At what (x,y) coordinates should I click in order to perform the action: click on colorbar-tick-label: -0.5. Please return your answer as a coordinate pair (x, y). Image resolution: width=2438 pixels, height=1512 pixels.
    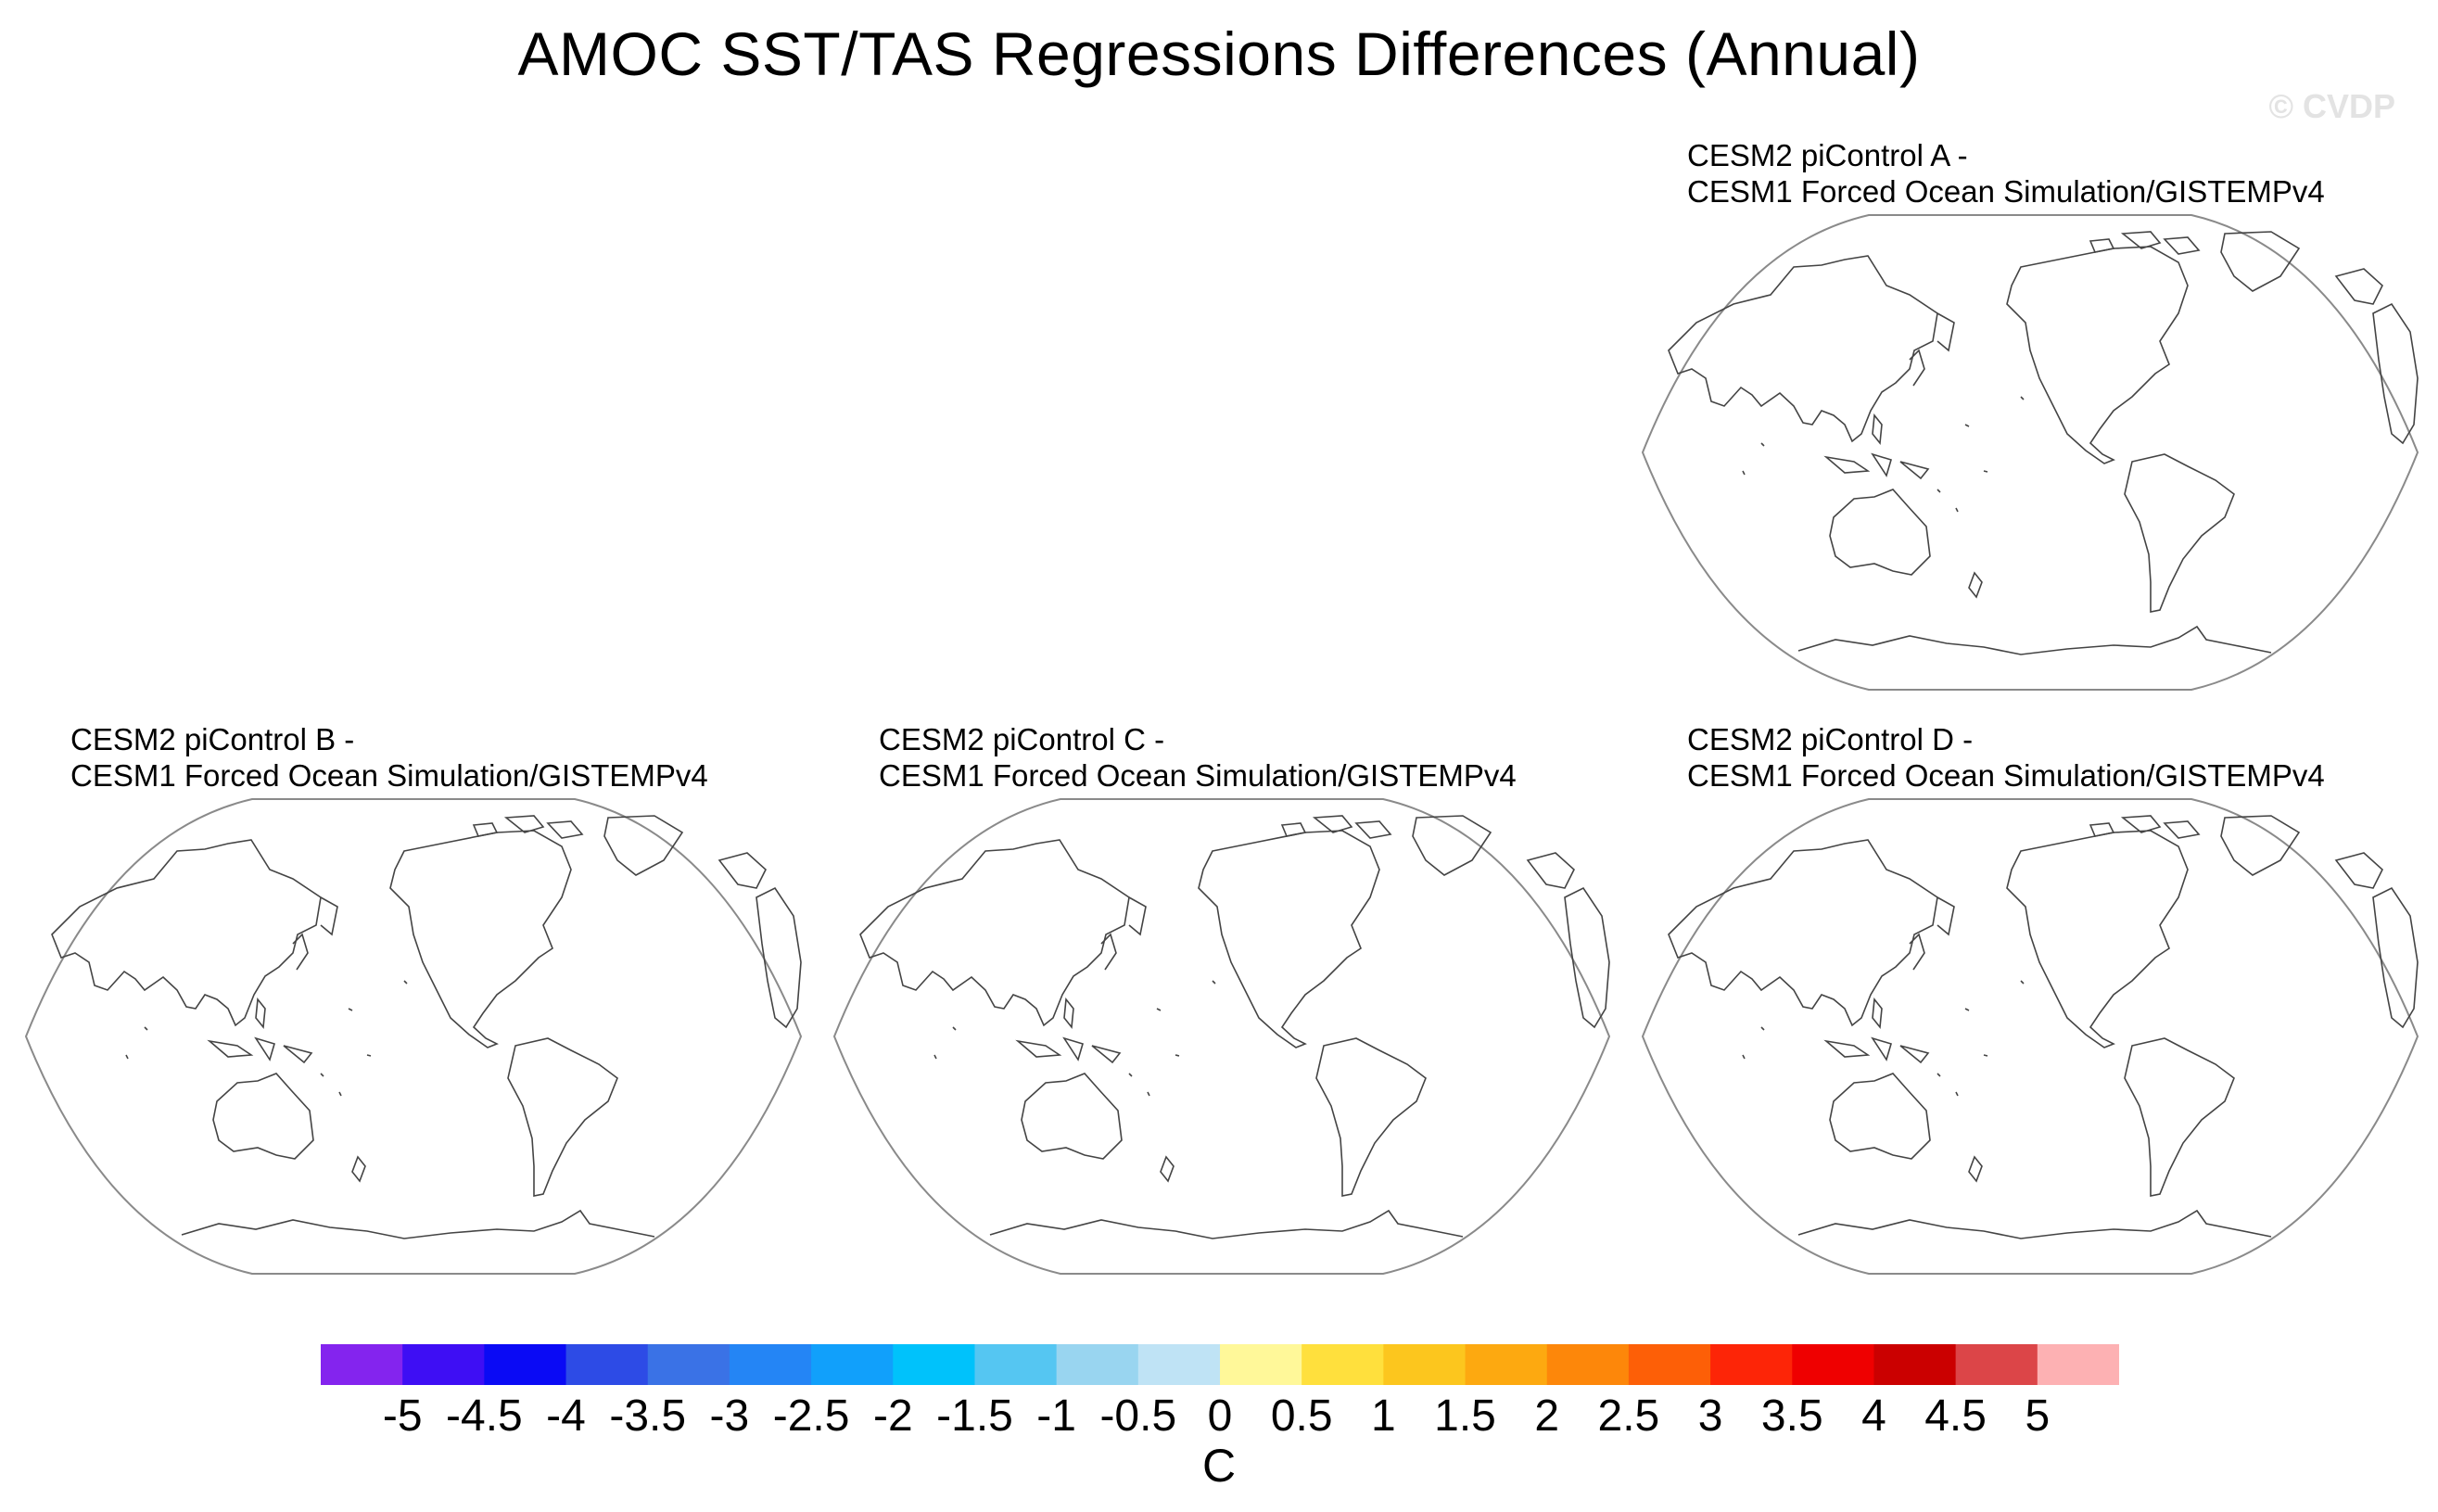
    Looking at the image, I should click on (1138, 1416).